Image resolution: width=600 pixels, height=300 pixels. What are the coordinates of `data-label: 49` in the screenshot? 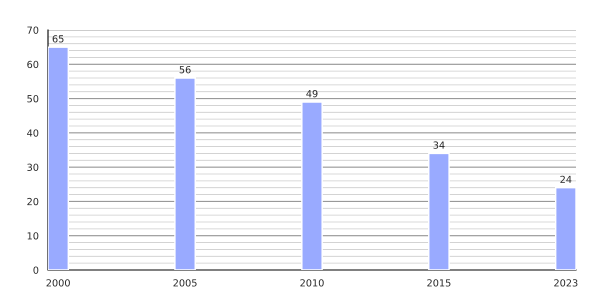 It's located at (312, 94).